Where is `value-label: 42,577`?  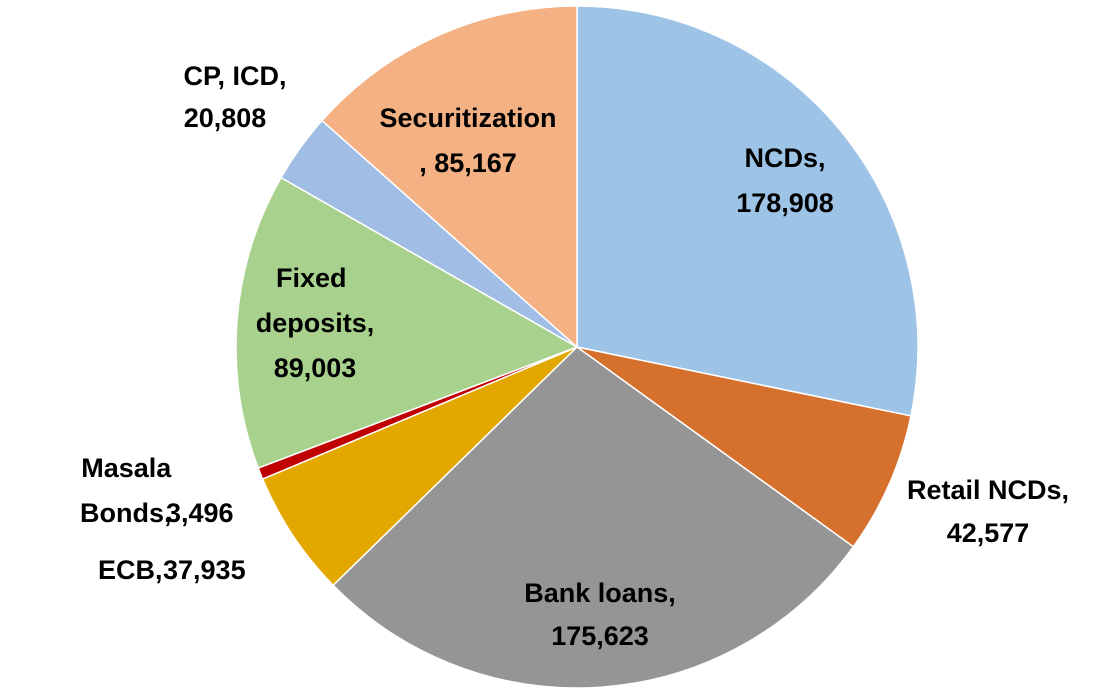
value-label: 42,577 is located at coordinates (988, 533).